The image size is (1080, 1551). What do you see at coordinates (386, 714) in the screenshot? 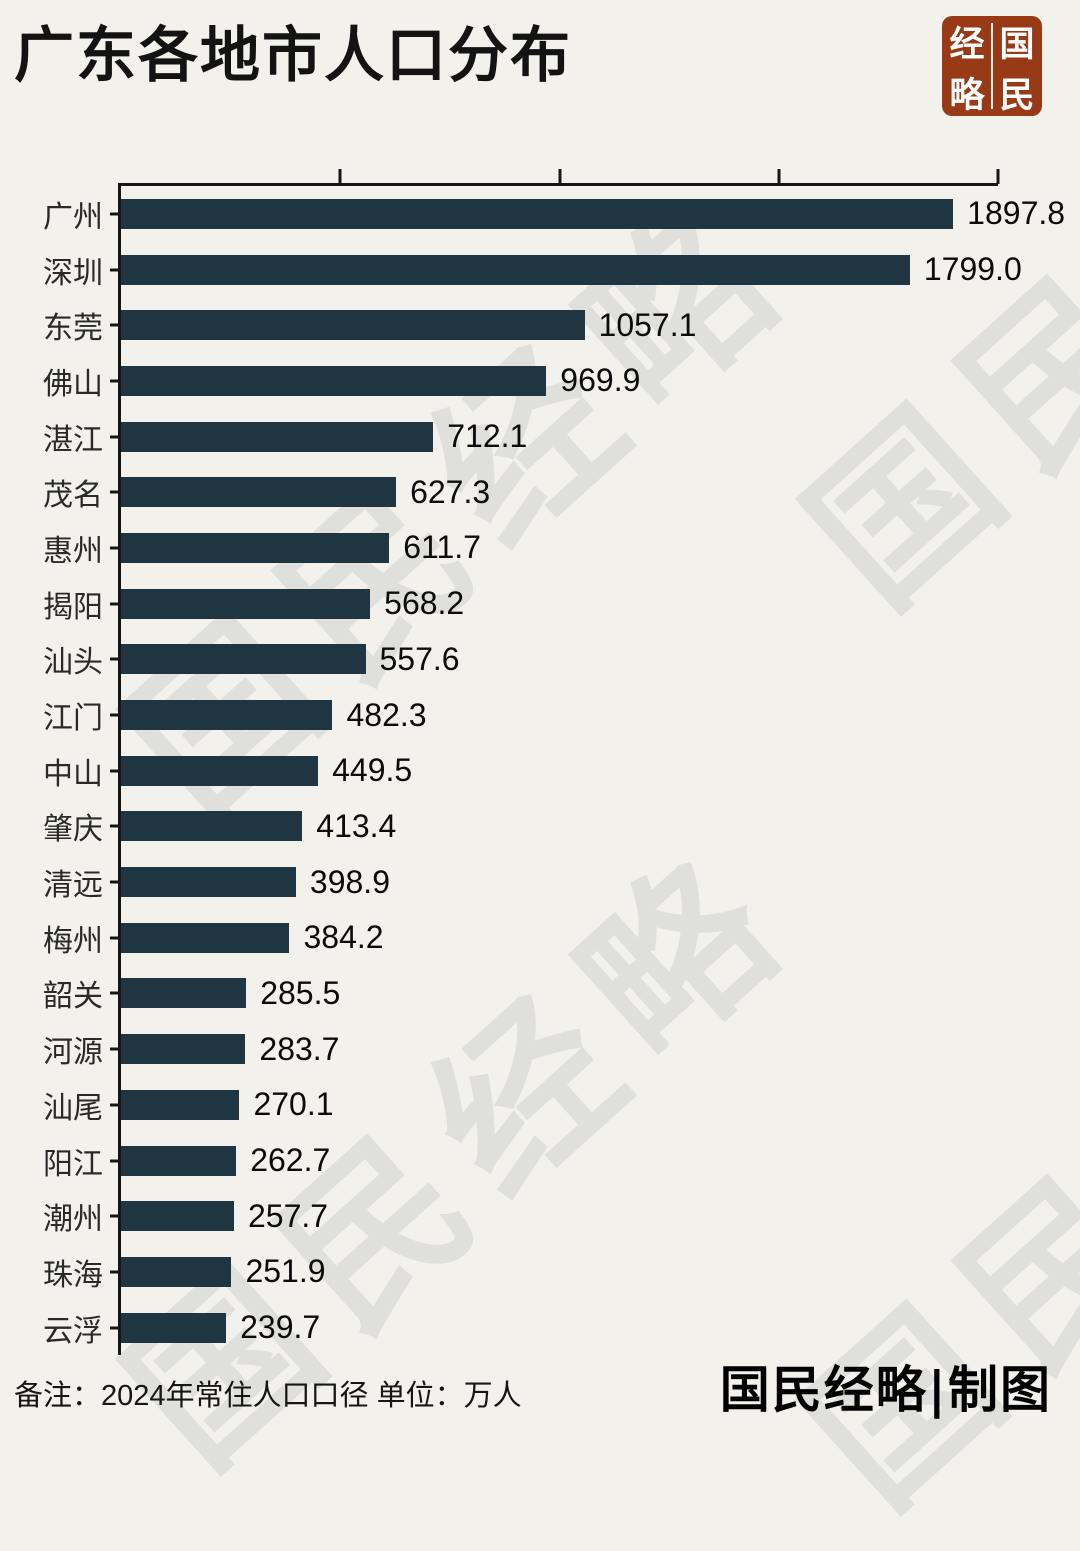
I see `bar-value: 482.3` at bounding box center [386, 714].